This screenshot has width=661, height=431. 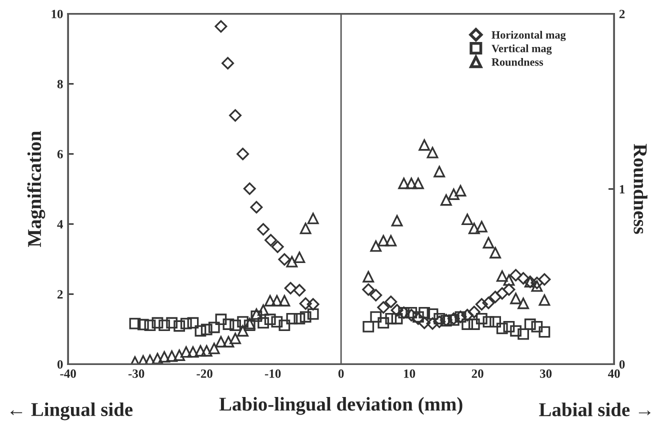 I want to click on y-tick-label: 6, so click(x=60, y=154).